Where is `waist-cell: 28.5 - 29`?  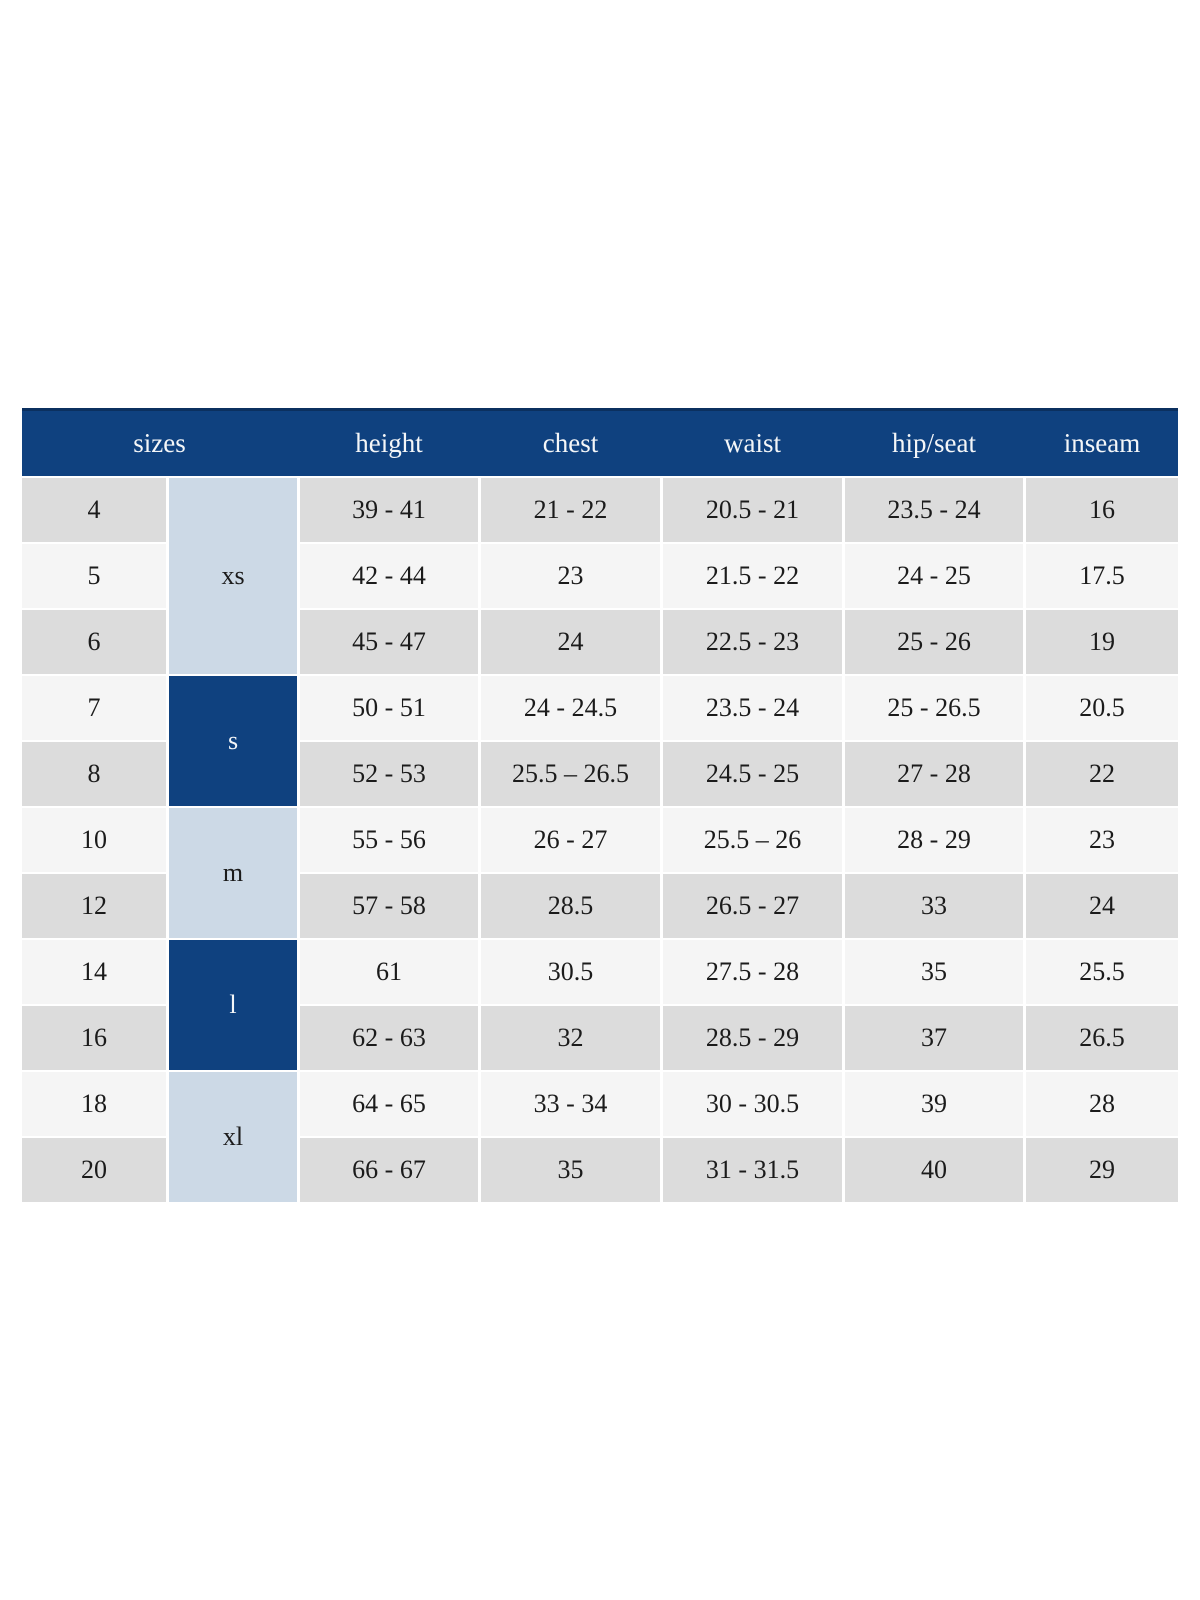
waist-cell: 28.5 - 29 is located at coordinates (752, 1038).